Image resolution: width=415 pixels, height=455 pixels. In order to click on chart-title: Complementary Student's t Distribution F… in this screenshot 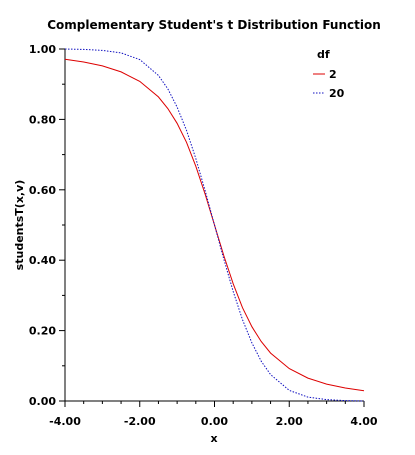, I will do `click(214, 25)`.